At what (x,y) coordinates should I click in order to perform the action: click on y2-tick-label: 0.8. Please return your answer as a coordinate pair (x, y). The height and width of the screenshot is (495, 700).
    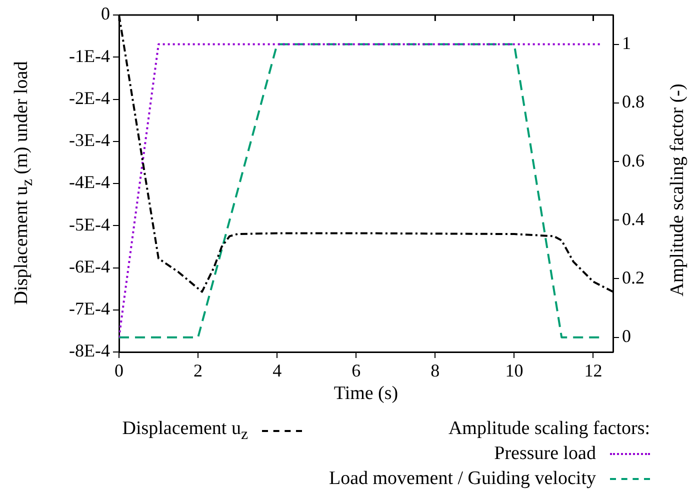
    Looking at the image, I should click on (633, 102).